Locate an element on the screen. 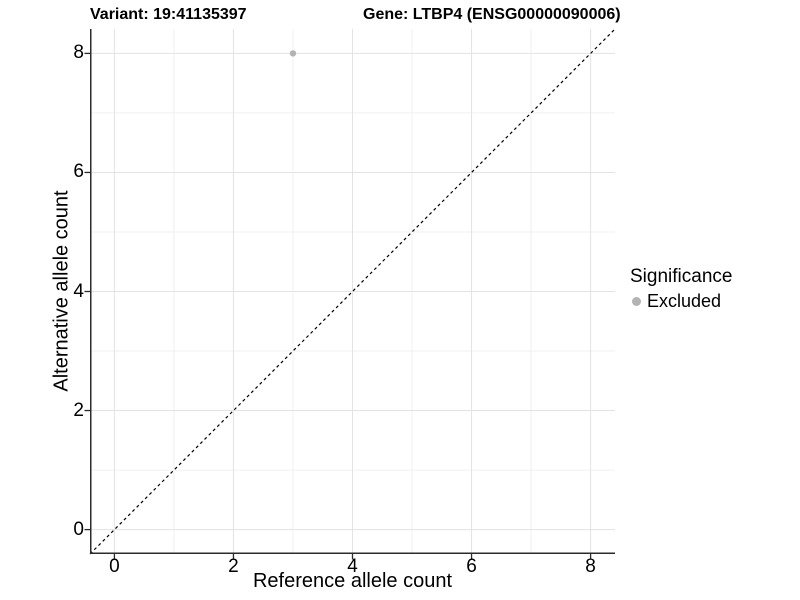 This screenshot has width=800, height=600. x-tick-label: 8 is located at coordinates (590, 566).